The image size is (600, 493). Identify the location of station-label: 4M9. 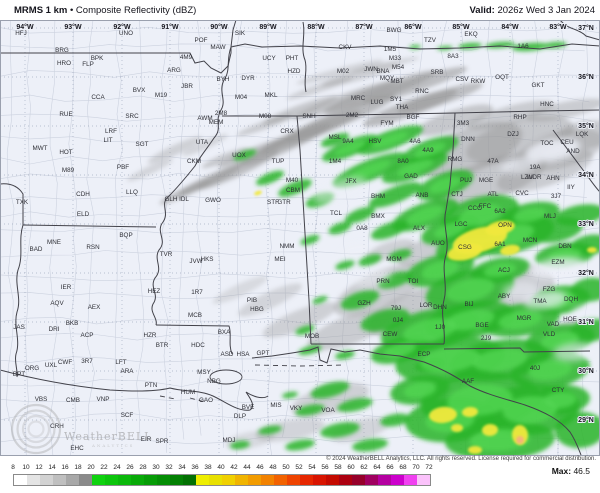
(186, 57).